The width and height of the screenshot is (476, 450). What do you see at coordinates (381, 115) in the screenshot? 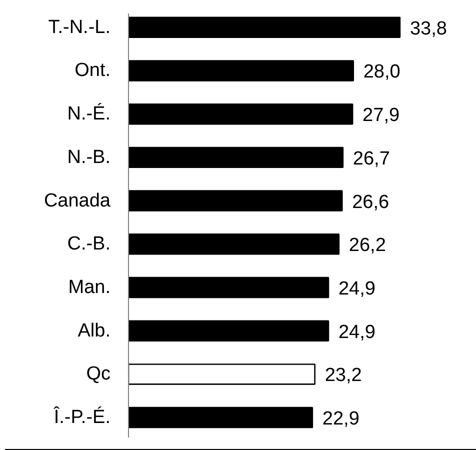
I see `data-label: 27,9` at bounding box center [381, 115].